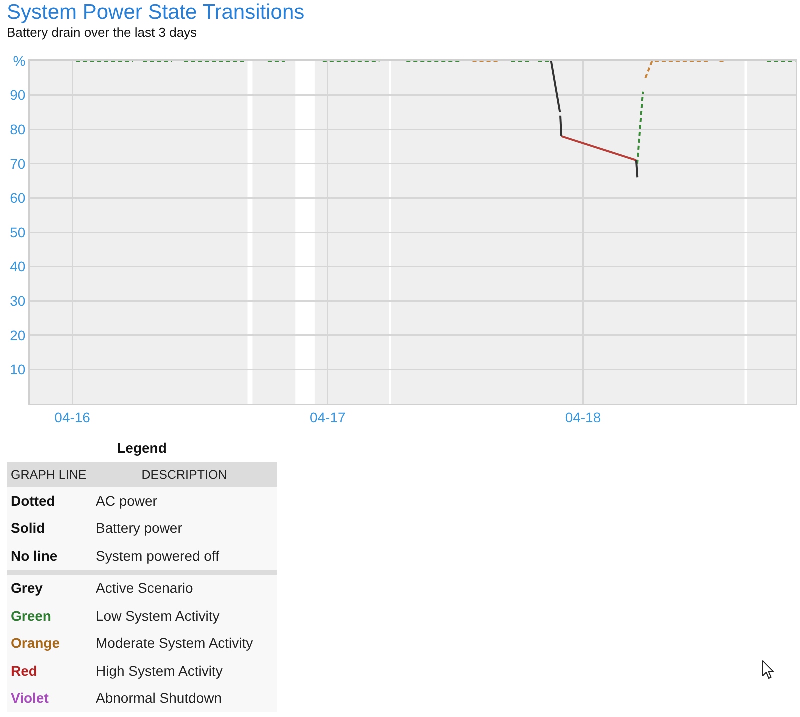 The width and height of the screenshot is (800, 717). What do you see at coordinates (583, 417) in the screenshot?
I see `x-tick-label: 04-18` at bounding box center [583, 417].